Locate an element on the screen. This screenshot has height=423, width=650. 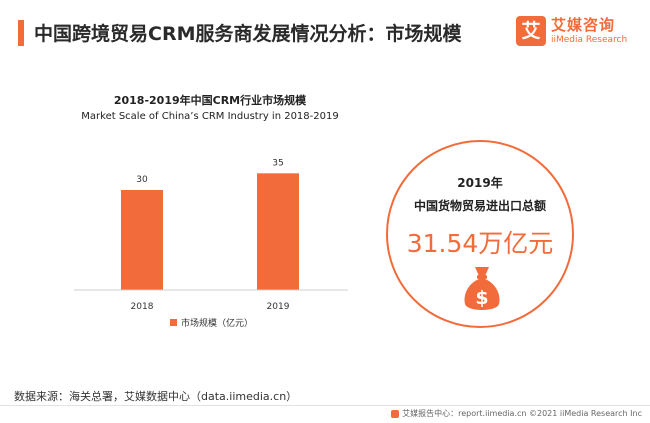
chart-title: 2018-2019年中国CRM行业市场规模 is located at coordinates (210, 100).